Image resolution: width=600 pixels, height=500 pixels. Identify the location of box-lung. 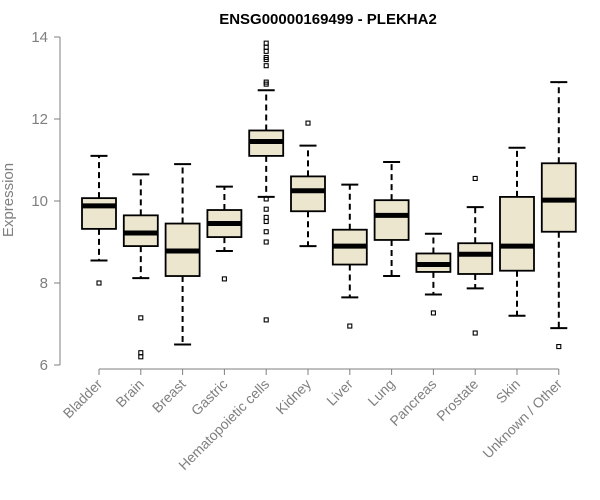
(391, 219).